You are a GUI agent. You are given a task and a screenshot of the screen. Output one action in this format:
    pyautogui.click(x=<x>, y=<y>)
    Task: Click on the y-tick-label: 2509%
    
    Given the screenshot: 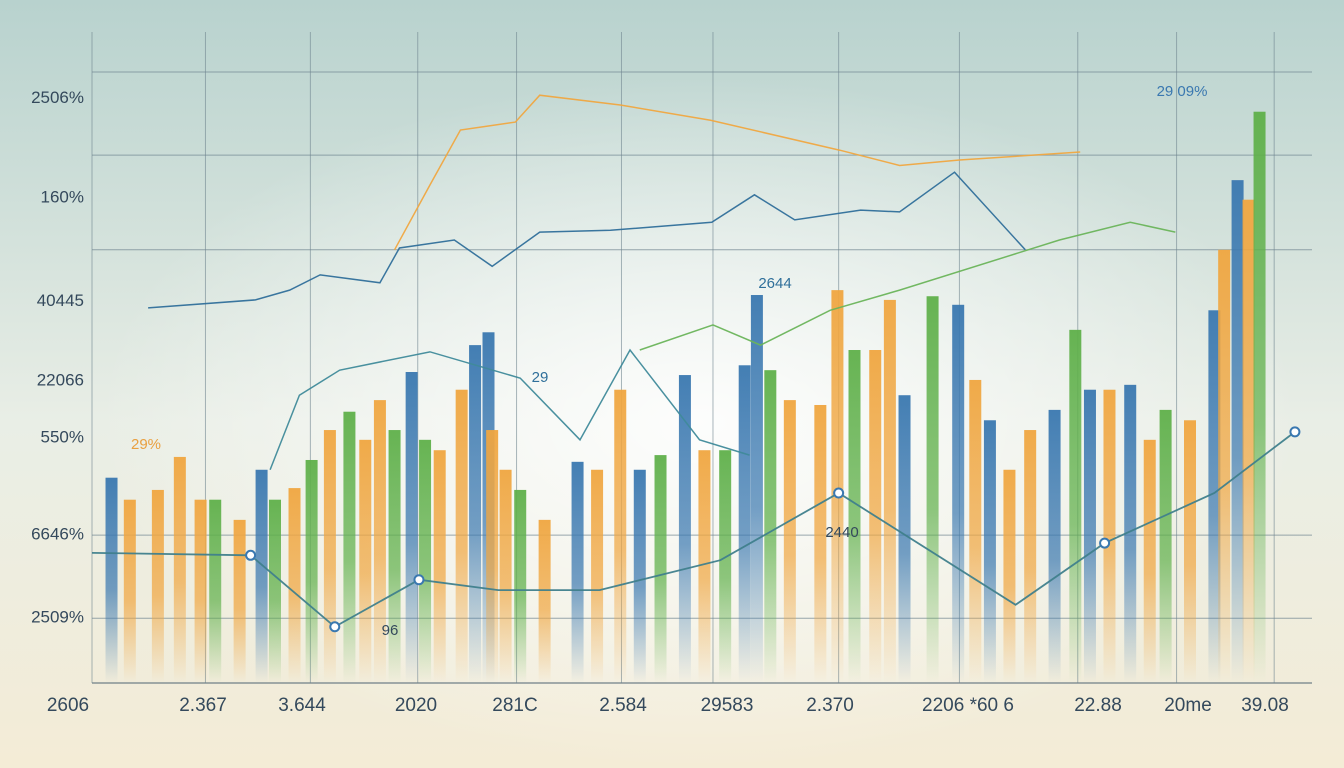 What is the action you would take?
    pyautogui.click(x=57, y=617)
    